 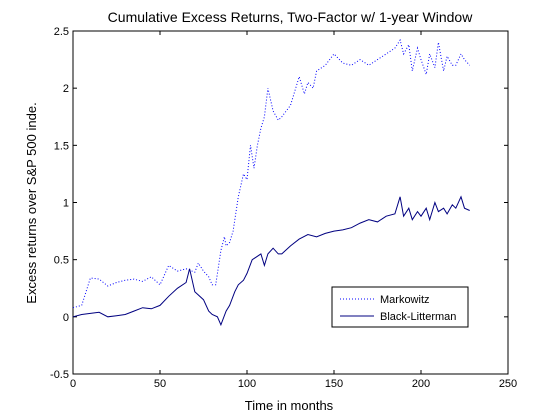 What do you see at coordinates (508, 384) in the screenshot?
I see `x-tick-label: 250` at bounding box center [508, 384].